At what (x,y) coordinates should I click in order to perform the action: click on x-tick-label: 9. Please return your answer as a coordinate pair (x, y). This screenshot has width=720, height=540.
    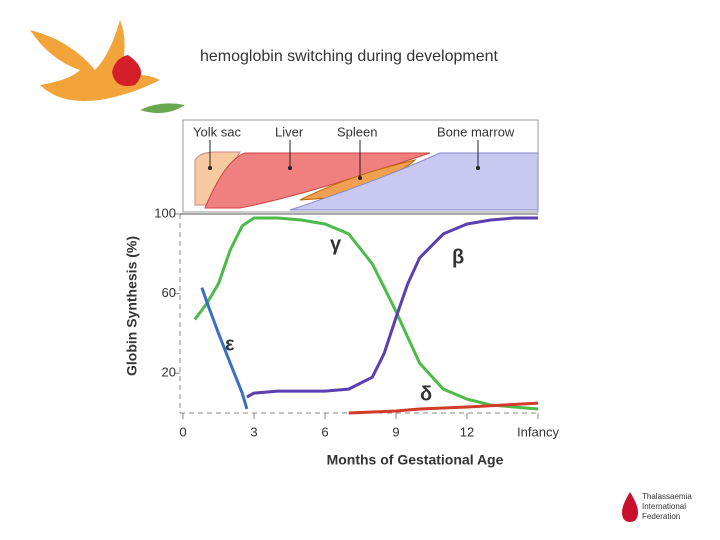
    Looking at the image, I should click on (395, 431).